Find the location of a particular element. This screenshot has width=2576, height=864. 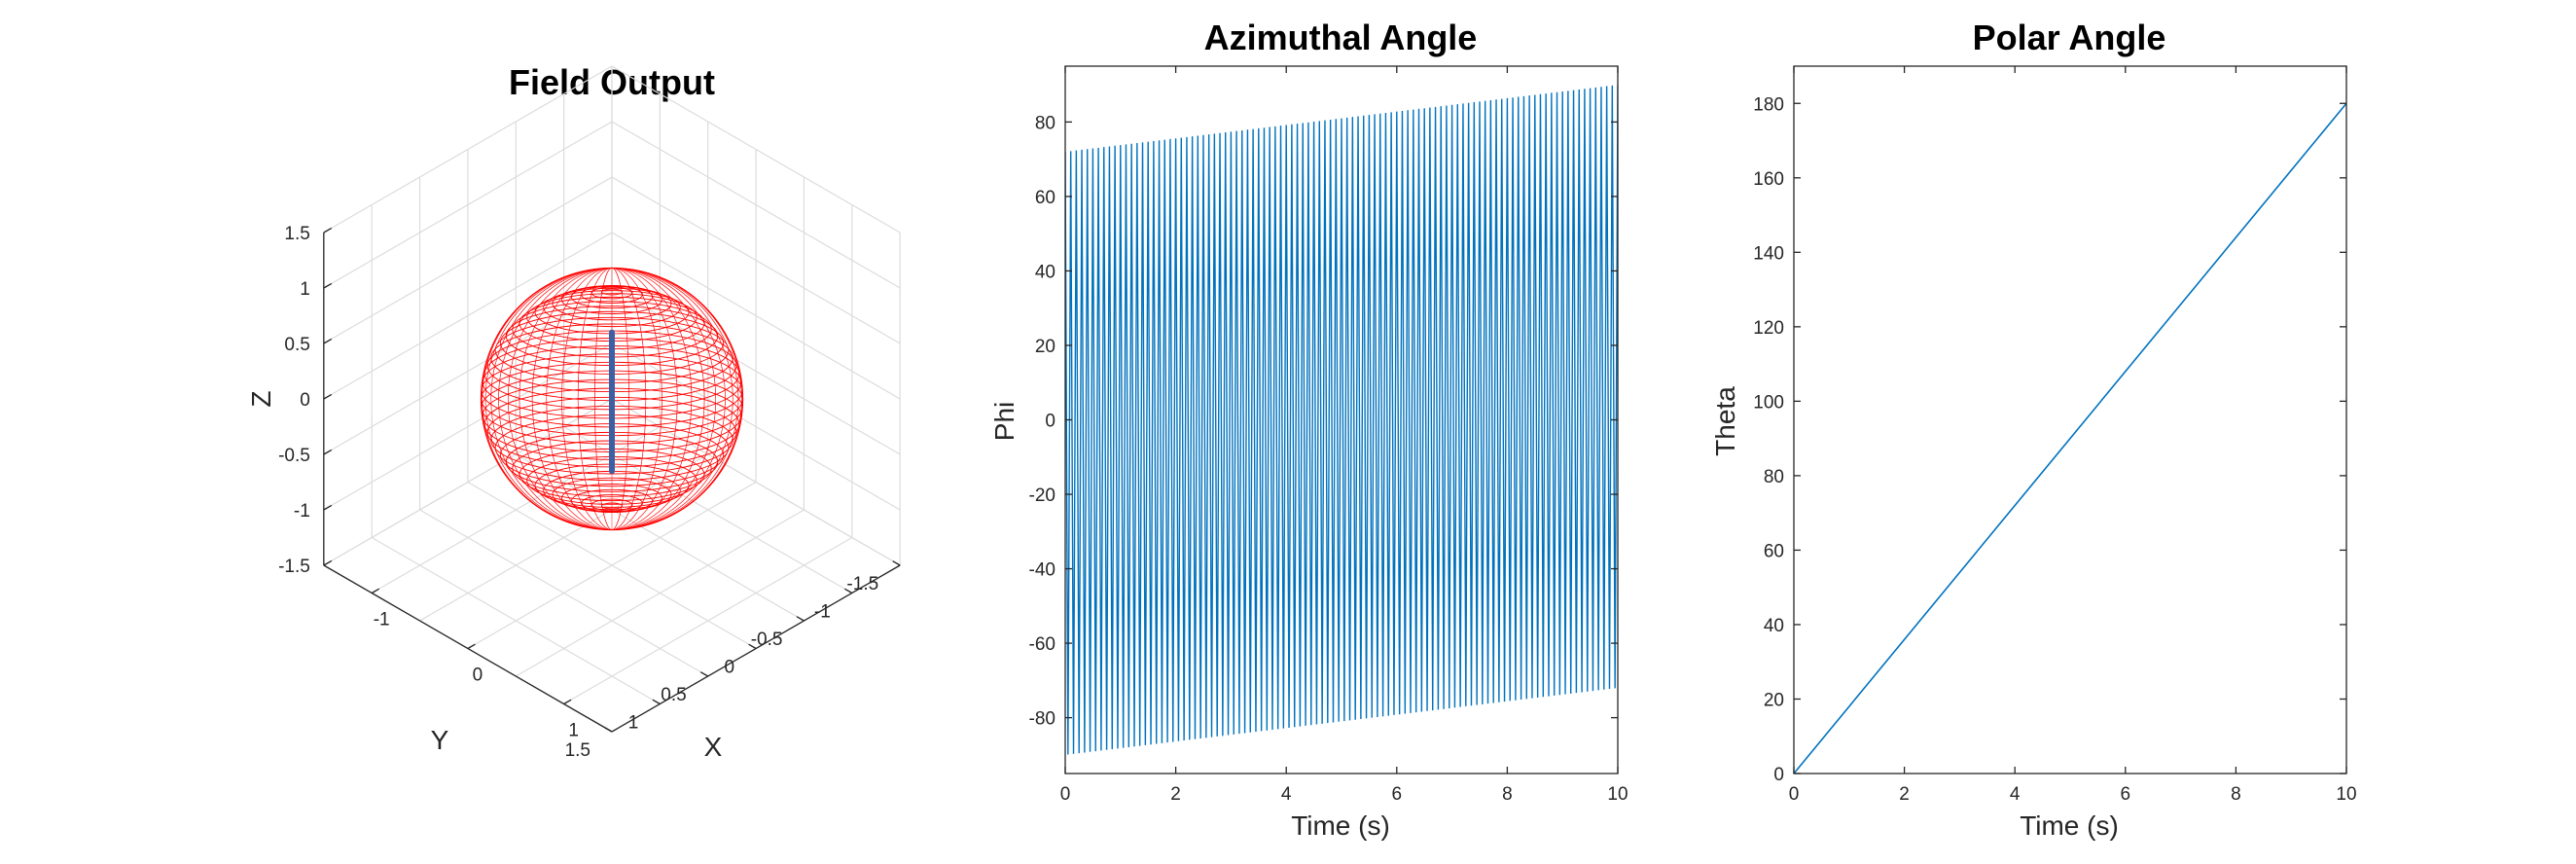

z-axis-label: Z is located at coordinates (261, 398).